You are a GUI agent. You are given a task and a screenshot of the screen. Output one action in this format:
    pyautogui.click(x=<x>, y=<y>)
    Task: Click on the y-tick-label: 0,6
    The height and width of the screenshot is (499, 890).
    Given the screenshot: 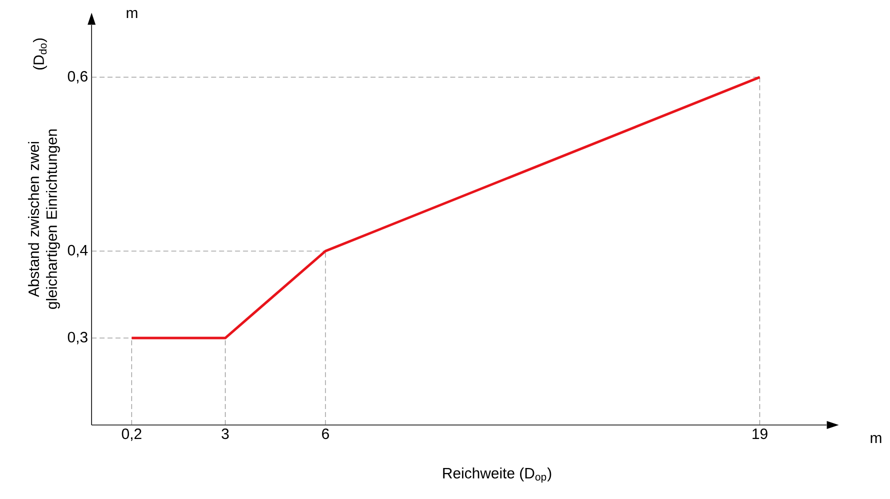 What is the action you would take?
    pyautogui.click(x=78, y=77)
    